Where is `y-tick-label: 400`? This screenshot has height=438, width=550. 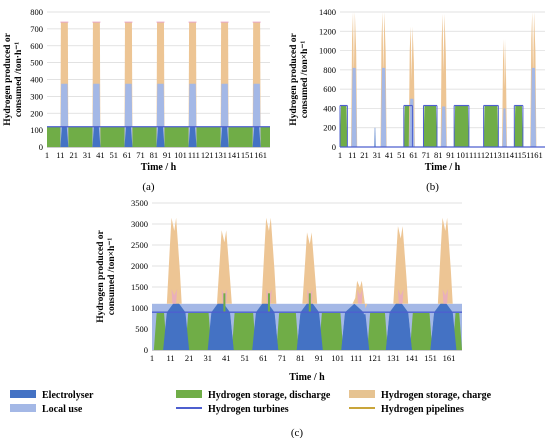
y-tick-label: 400 is located at coordinates (36, 80).